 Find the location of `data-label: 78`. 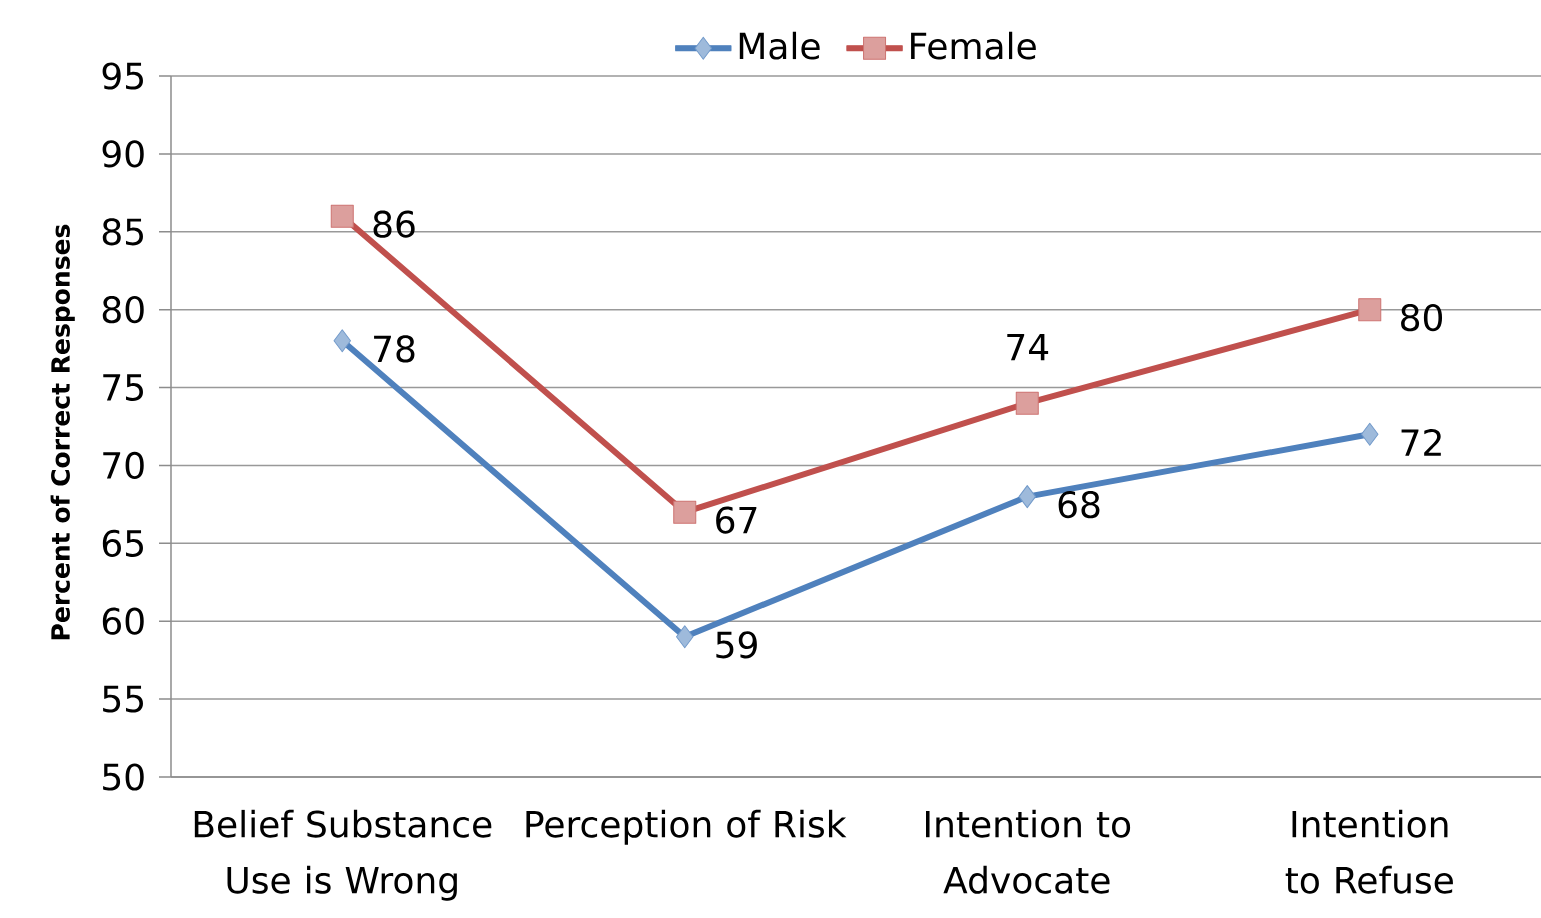

data-label: 78 is located at coordinates (394, 349).